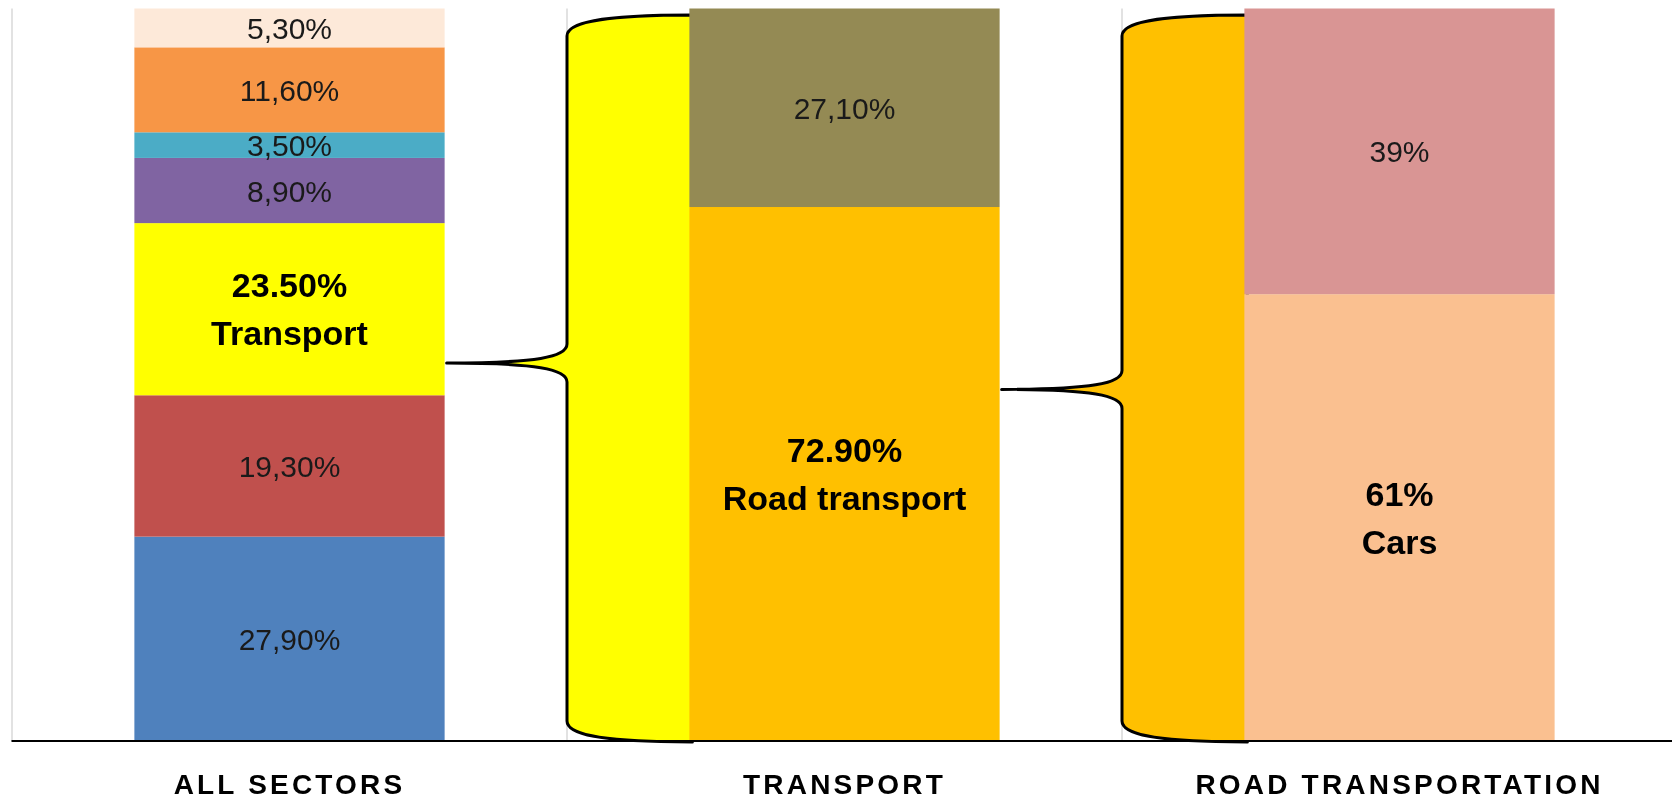 This screenshot has height=802, width=1672. I want to click on data-label: 39%, so click(1399, 151).